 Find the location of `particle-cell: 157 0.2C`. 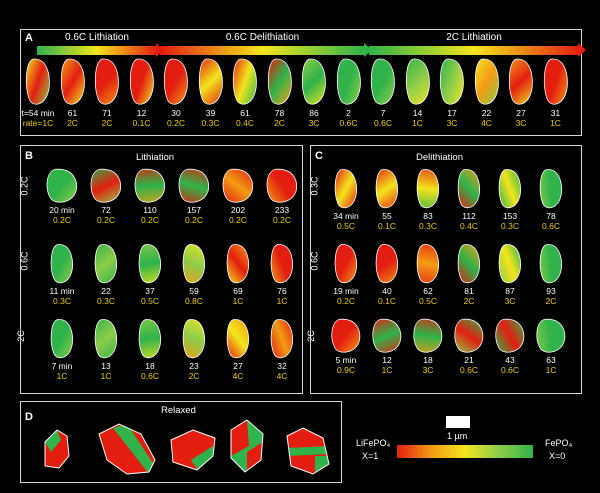

particle-cell: 157 0.2C is located at coordinates (194, 196).